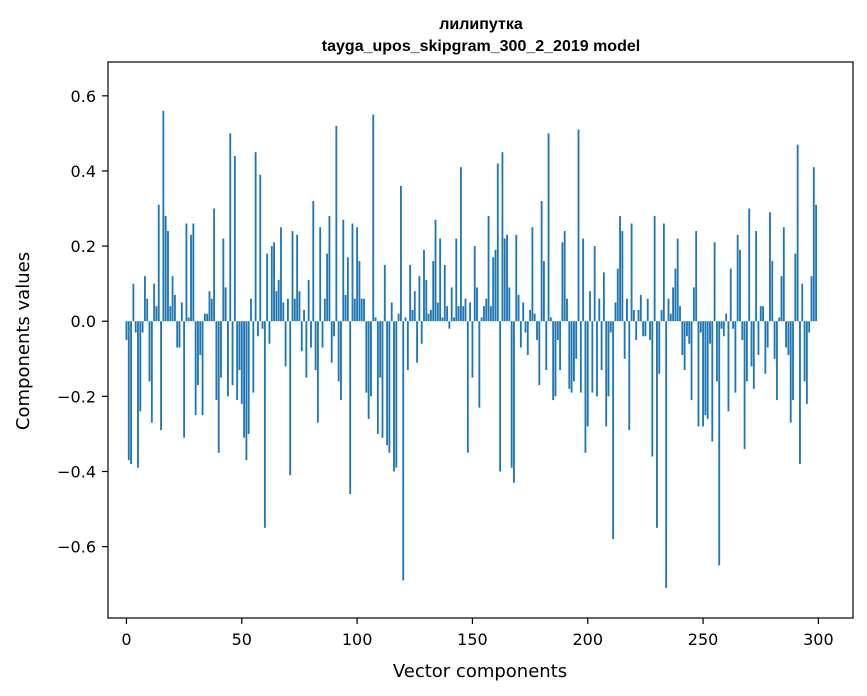 This screenshot has height=696, width=867. Describe the element at coordinates (818, 639) in the screenshot. I see `x-tick-label: 300` at that location.